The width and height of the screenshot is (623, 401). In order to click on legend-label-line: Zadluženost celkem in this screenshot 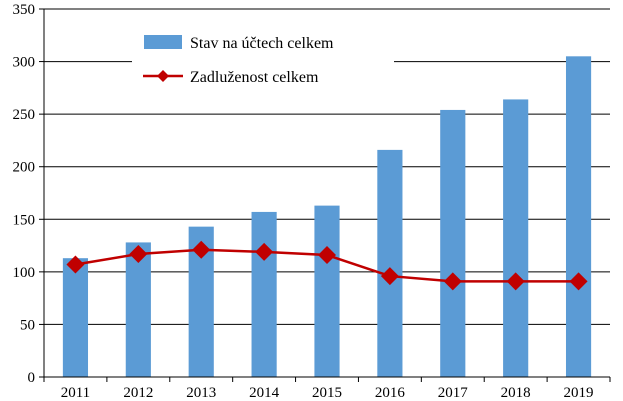, I will do `click(254, 77)`.